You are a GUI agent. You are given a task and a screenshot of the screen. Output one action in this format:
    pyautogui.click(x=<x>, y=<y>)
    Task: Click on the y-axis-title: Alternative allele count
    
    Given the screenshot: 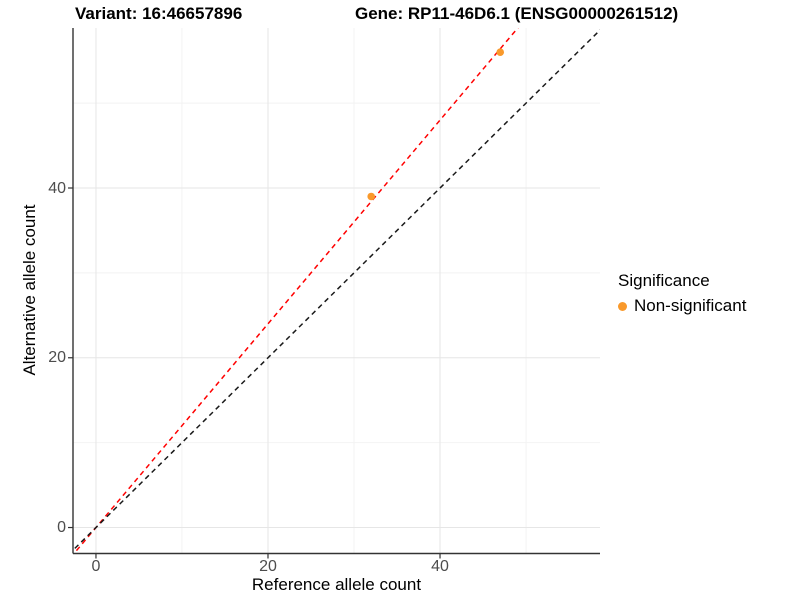 What is the action you would take?
    pyautogui.click(x=29, y=290)
    